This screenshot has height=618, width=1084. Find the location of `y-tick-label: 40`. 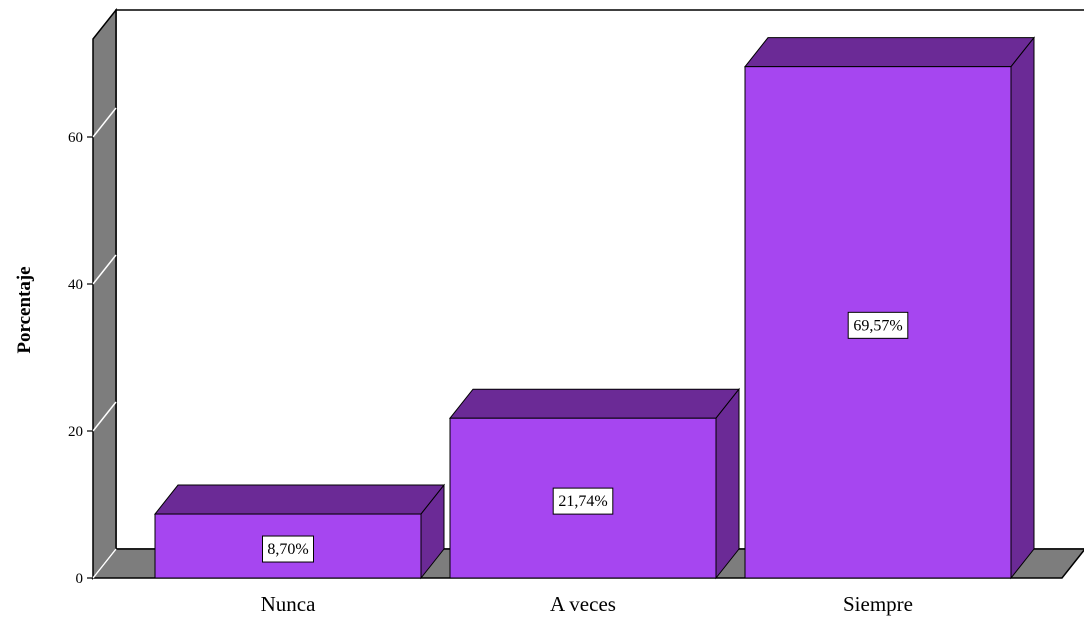

y-tick-label: 40 is located at coordinates (75, 285).